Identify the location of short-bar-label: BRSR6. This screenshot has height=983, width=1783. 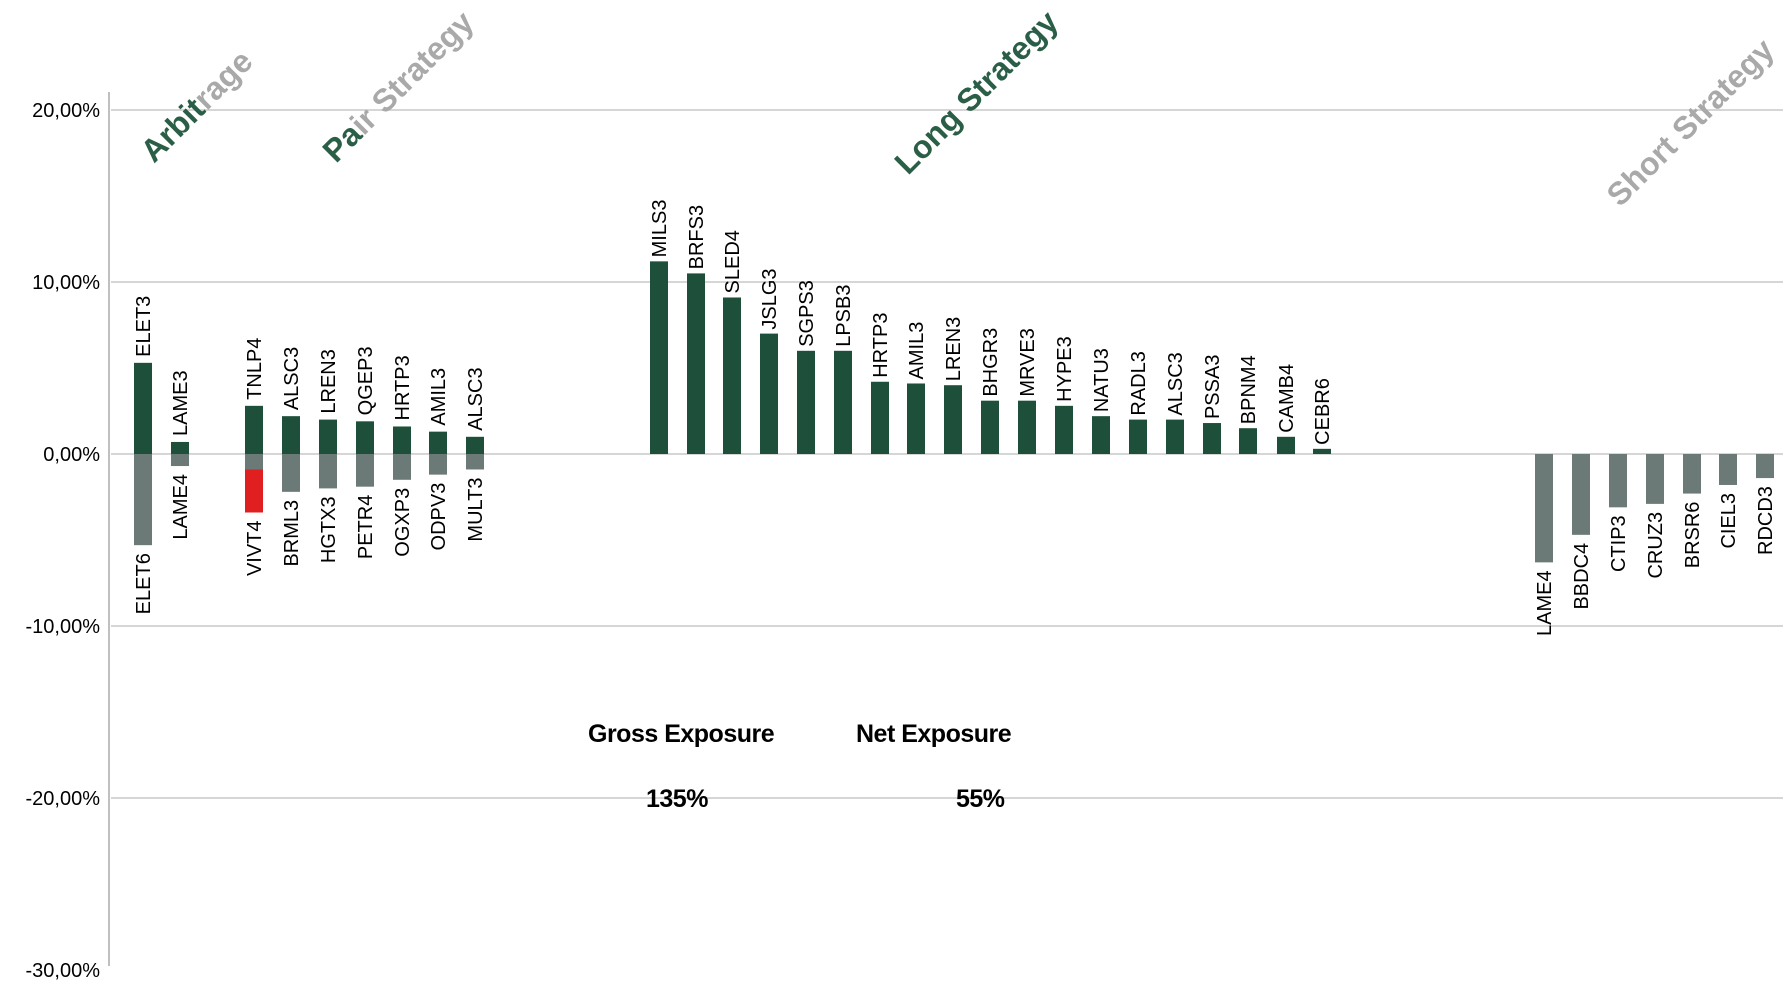
(1693, 535).